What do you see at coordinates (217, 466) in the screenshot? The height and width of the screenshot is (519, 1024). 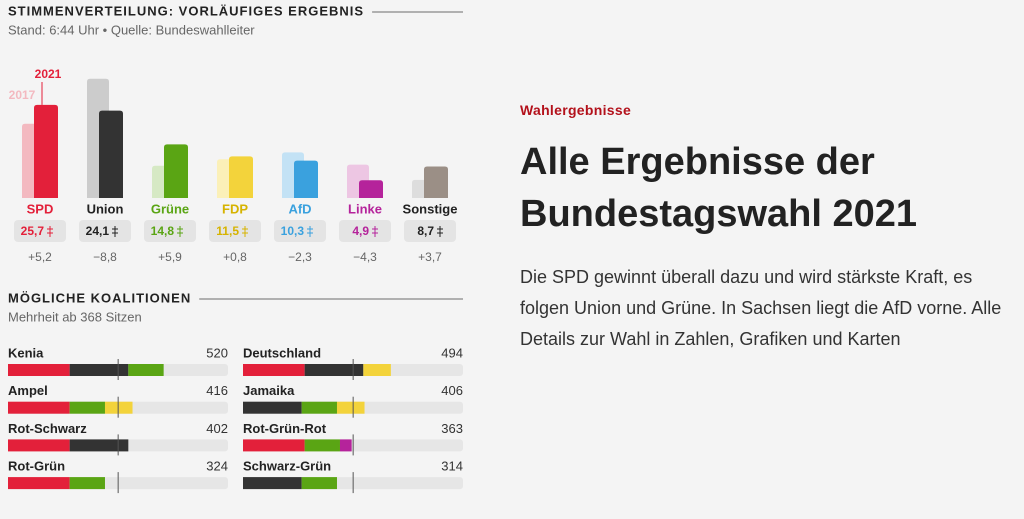 I see `seat-total: 324` at bounding box center [217, 466].